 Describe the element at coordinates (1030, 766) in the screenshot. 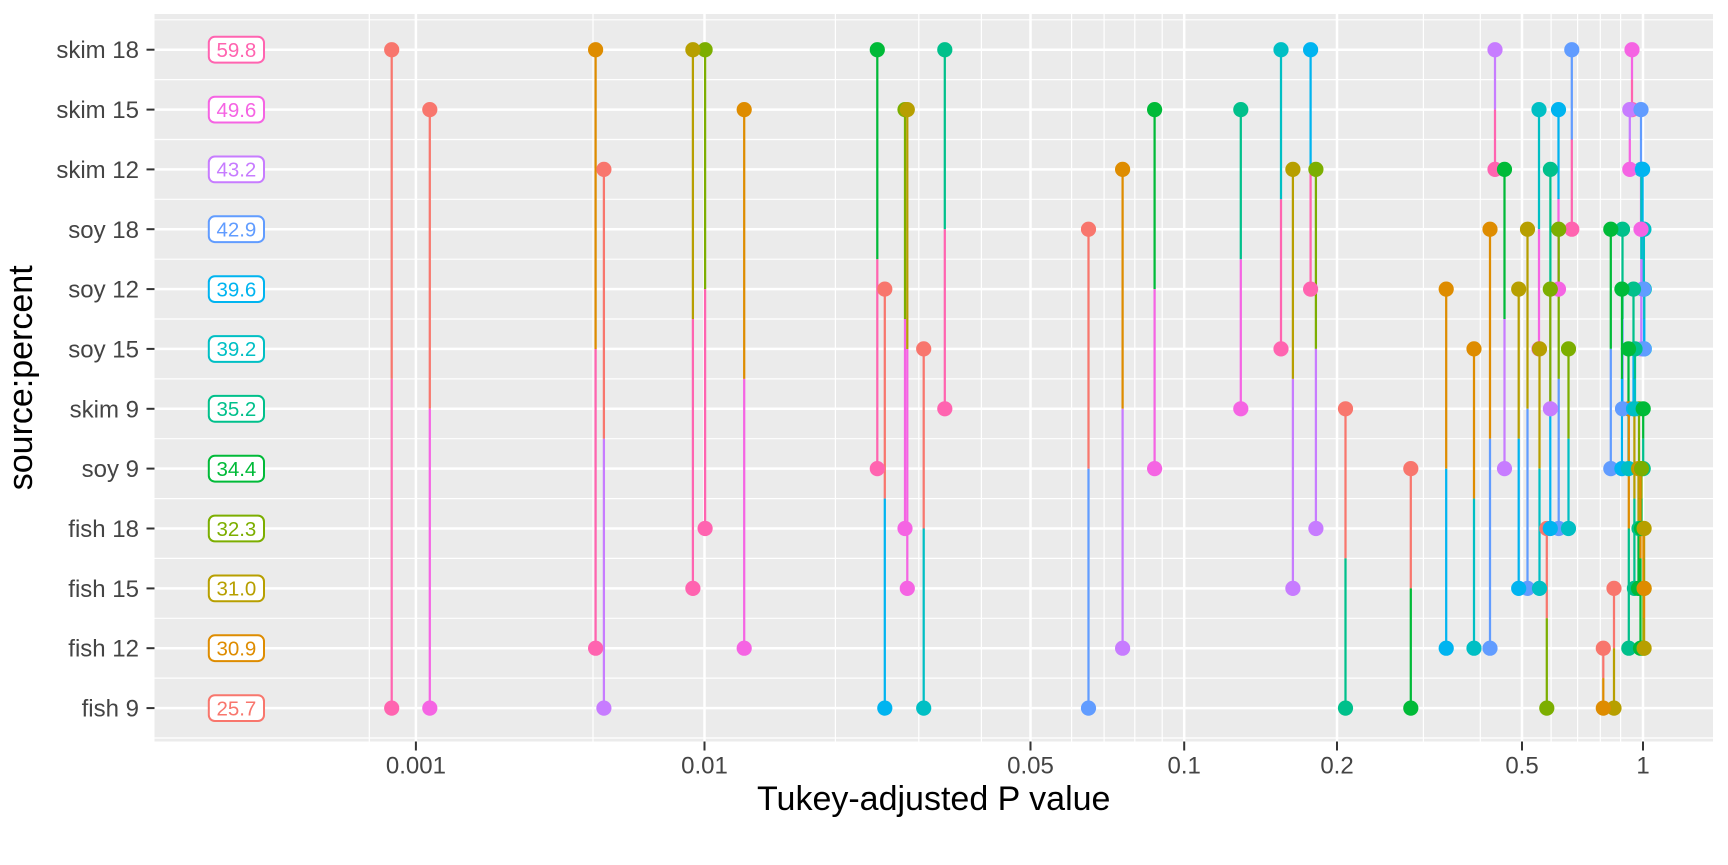

I see `svg-text: 0.05` at that location.